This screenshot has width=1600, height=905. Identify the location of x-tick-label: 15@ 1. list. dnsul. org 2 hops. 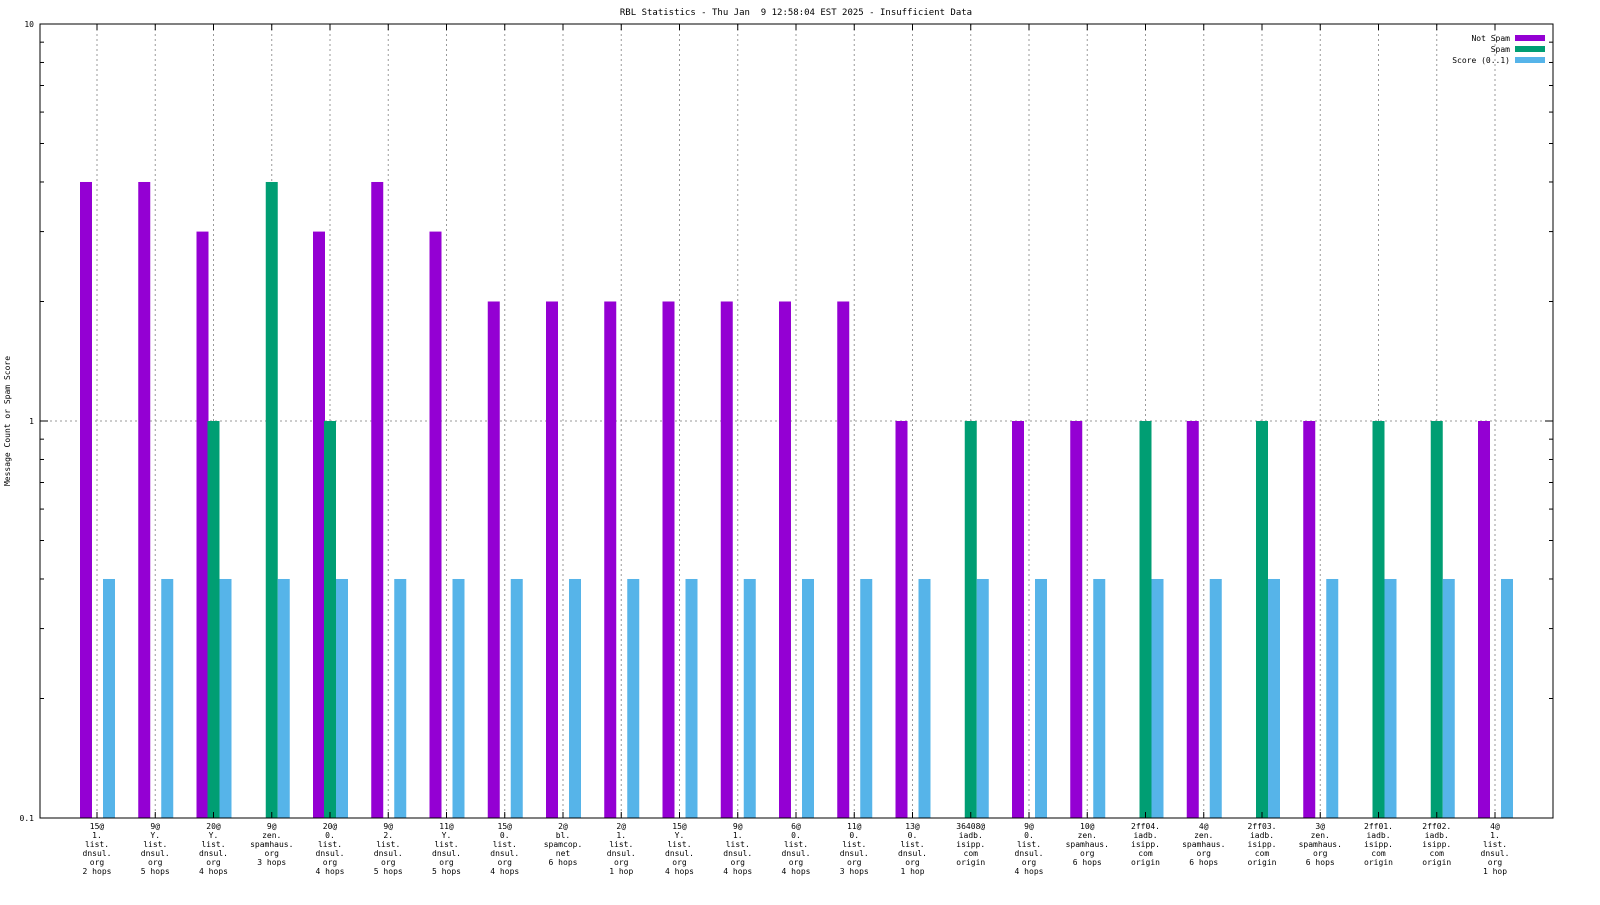
(97, 849).